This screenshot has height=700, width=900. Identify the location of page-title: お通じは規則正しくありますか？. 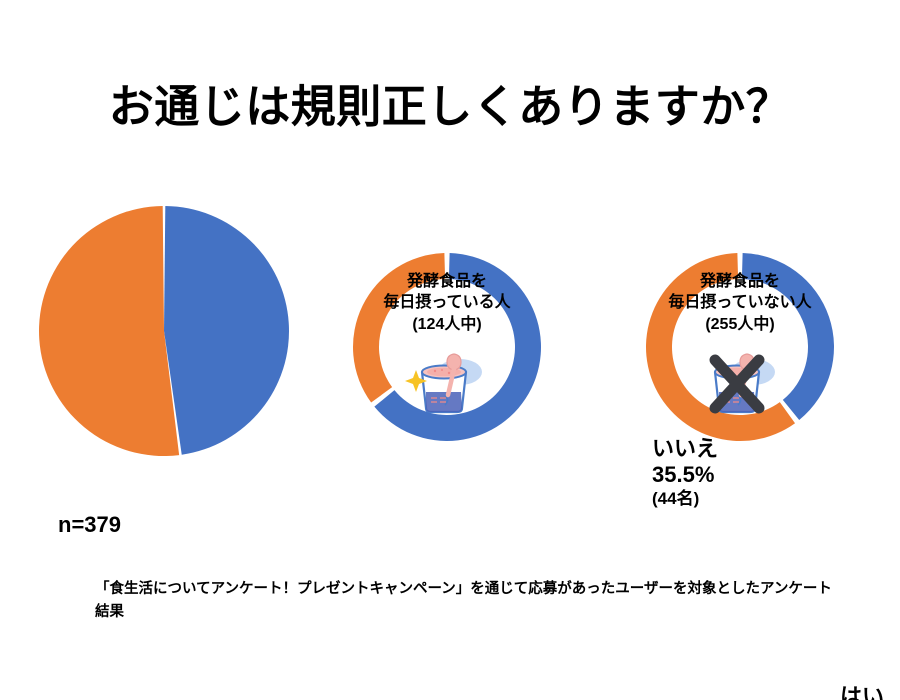
(450, 106).